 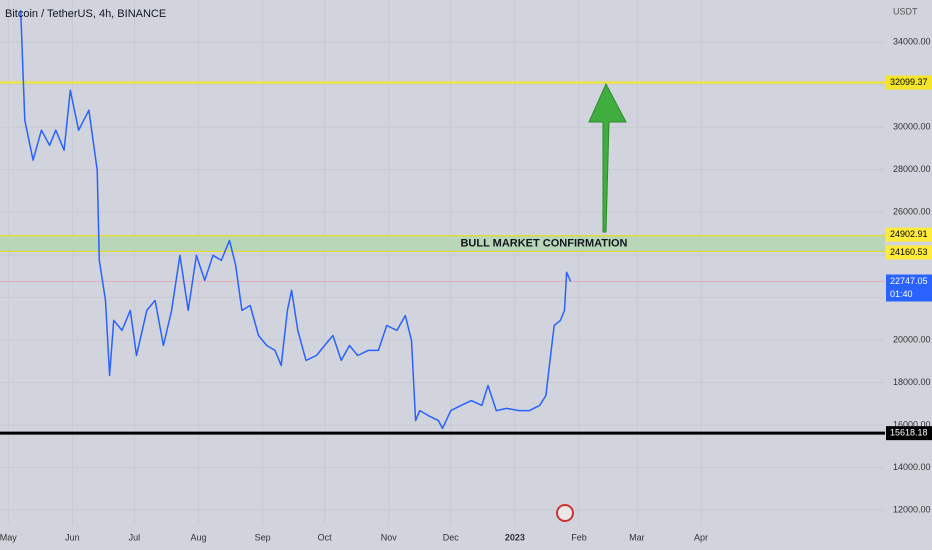 I want to click on logo, so click(x=565, y=513).